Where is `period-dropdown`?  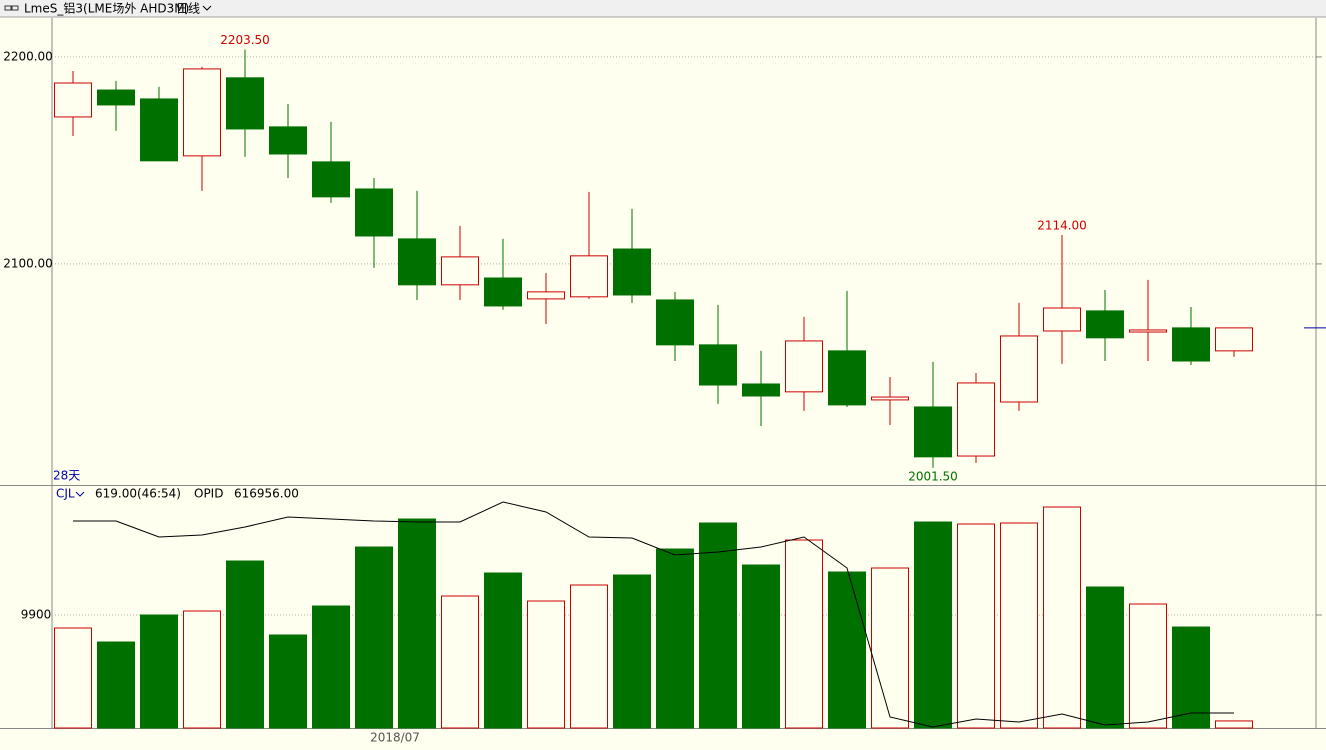 period-dropdown is located at coordinates (207, 8).